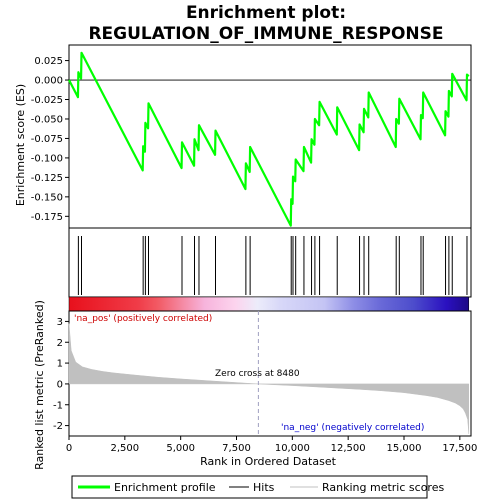 The height and width of the screenshot is (500, 500). What do you see at coordinates (352, 428) in the screenshot?
I see `neg-correlated-label: 'na_neg' (negatively correlated)` at bounding box center [352, 428].